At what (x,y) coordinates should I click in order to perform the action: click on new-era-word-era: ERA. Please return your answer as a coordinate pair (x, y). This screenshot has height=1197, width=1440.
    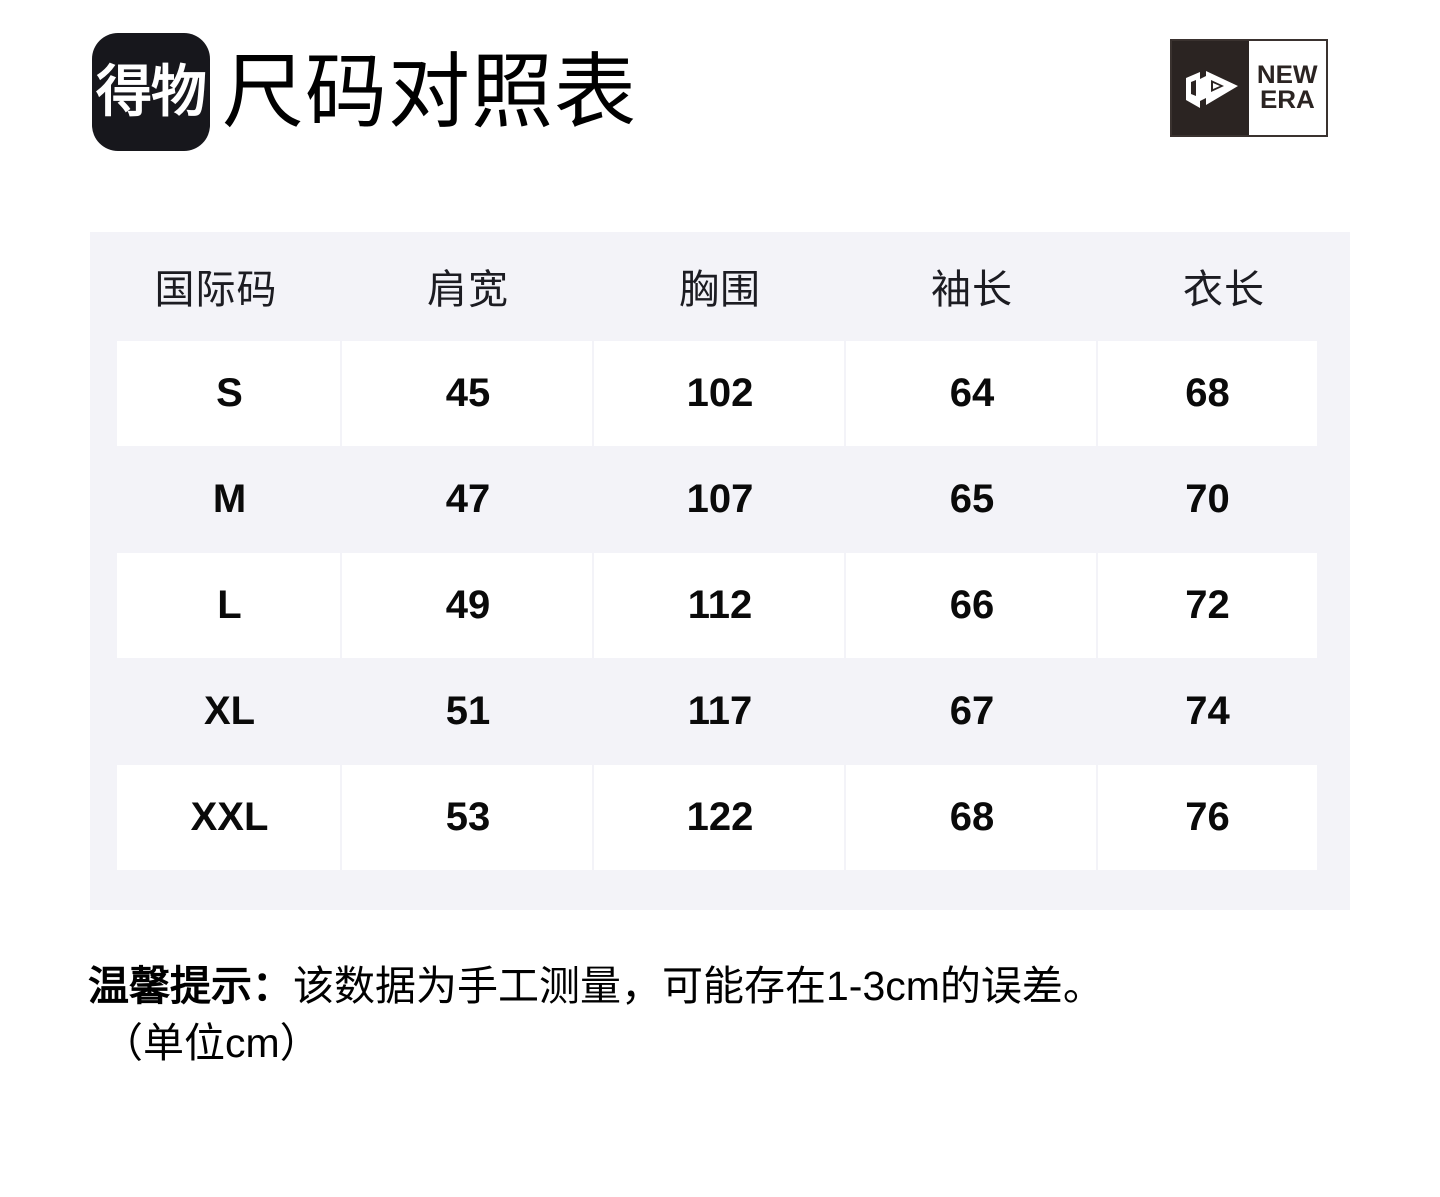
    Looking at the image, I should click on (1287, 100).